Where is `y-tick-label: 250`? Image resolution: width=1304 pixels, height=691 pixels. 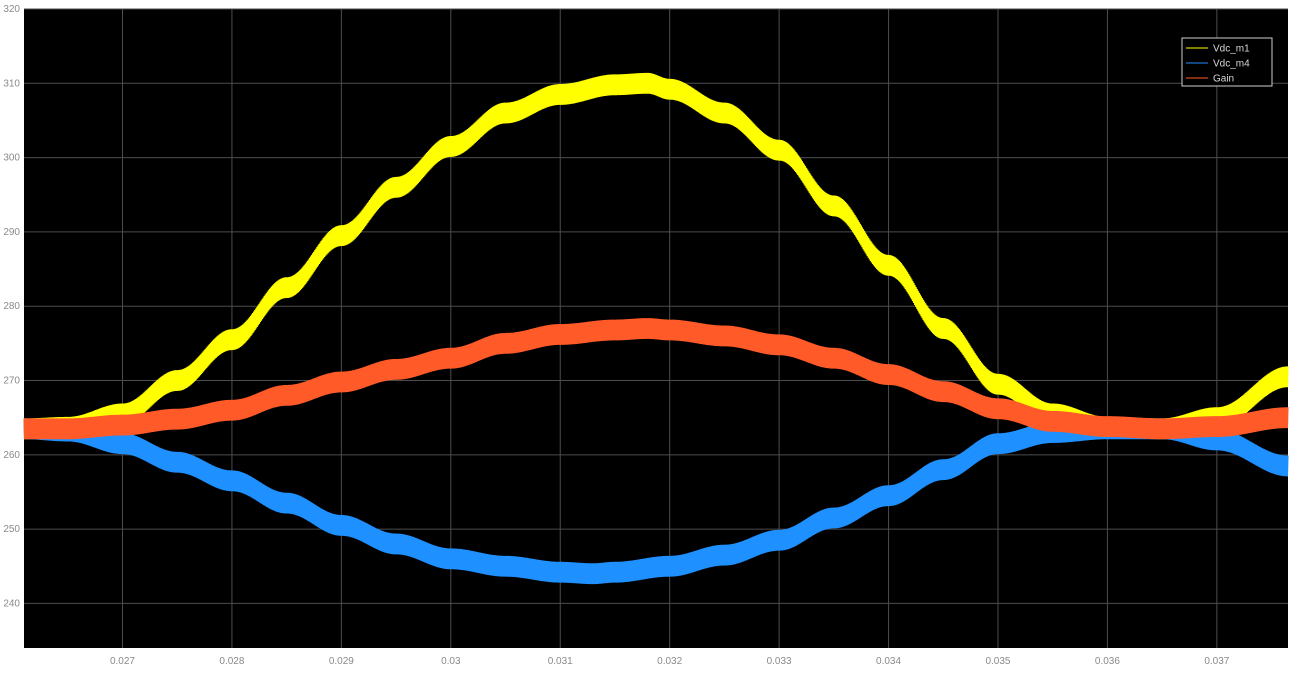 y-tick-label: 250 is located at coordinates (11, 529).